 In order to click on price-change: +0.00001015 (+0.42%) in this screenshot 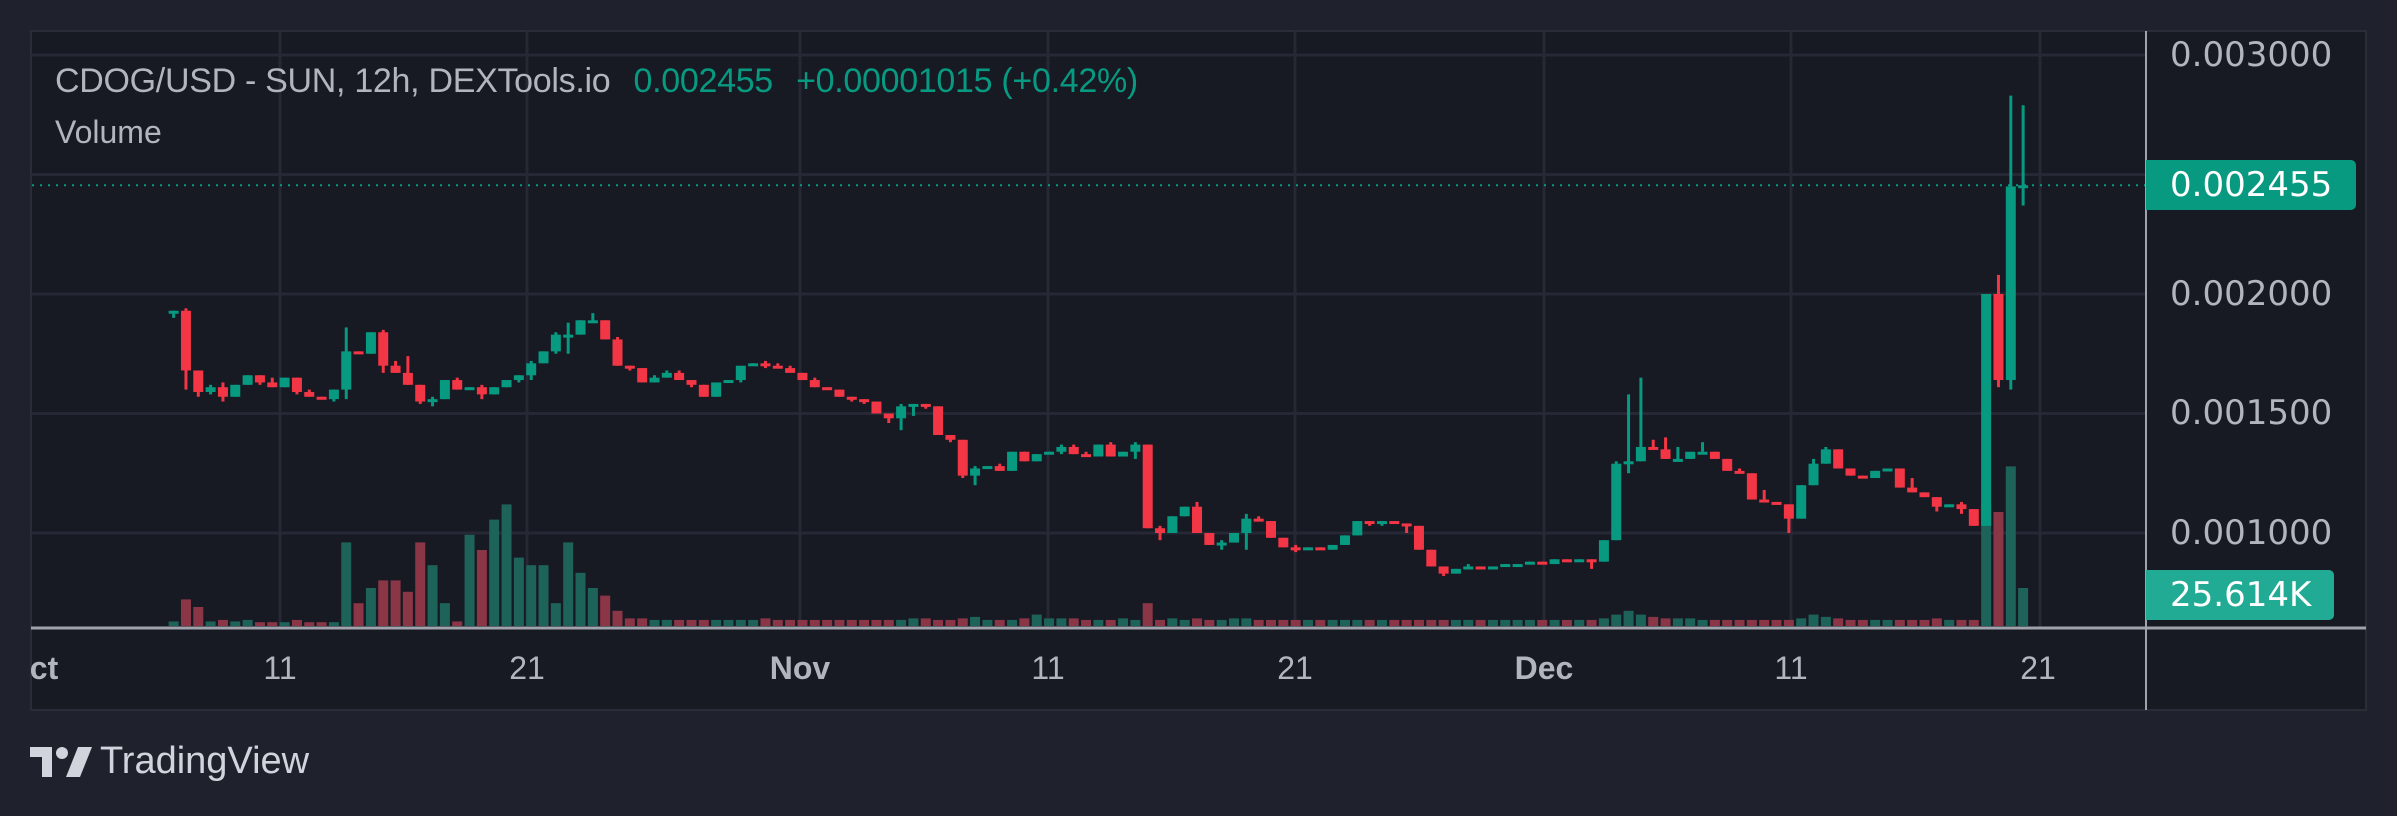, I will do `click(967, 81)`.